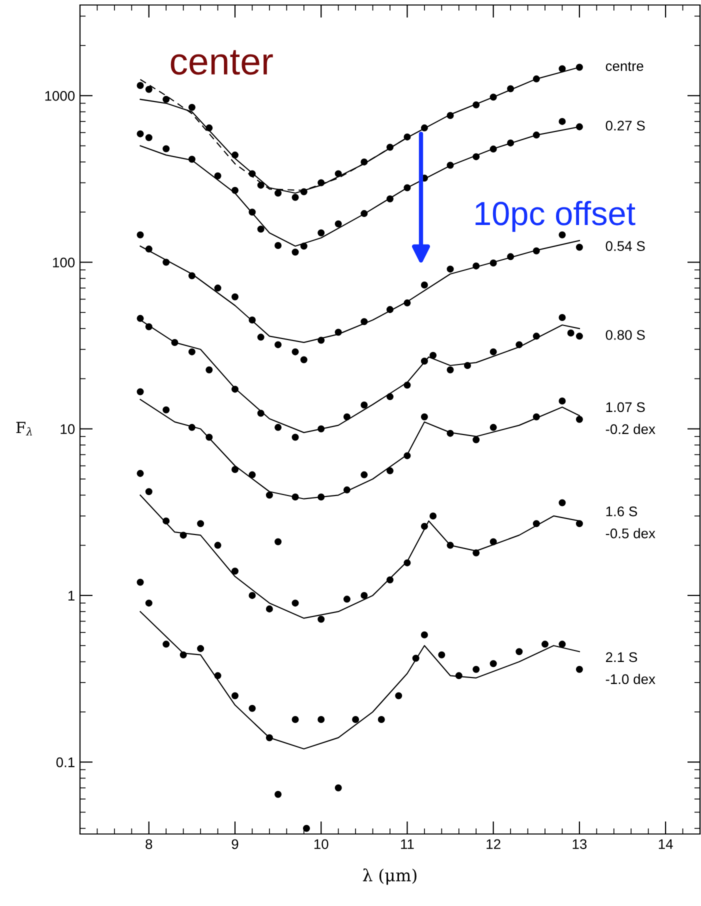 This screenshot has width=701, height=906. Describe the element at coordinates (67, 429) in the screenshot. I see `y-tick-label: 10` at that location.